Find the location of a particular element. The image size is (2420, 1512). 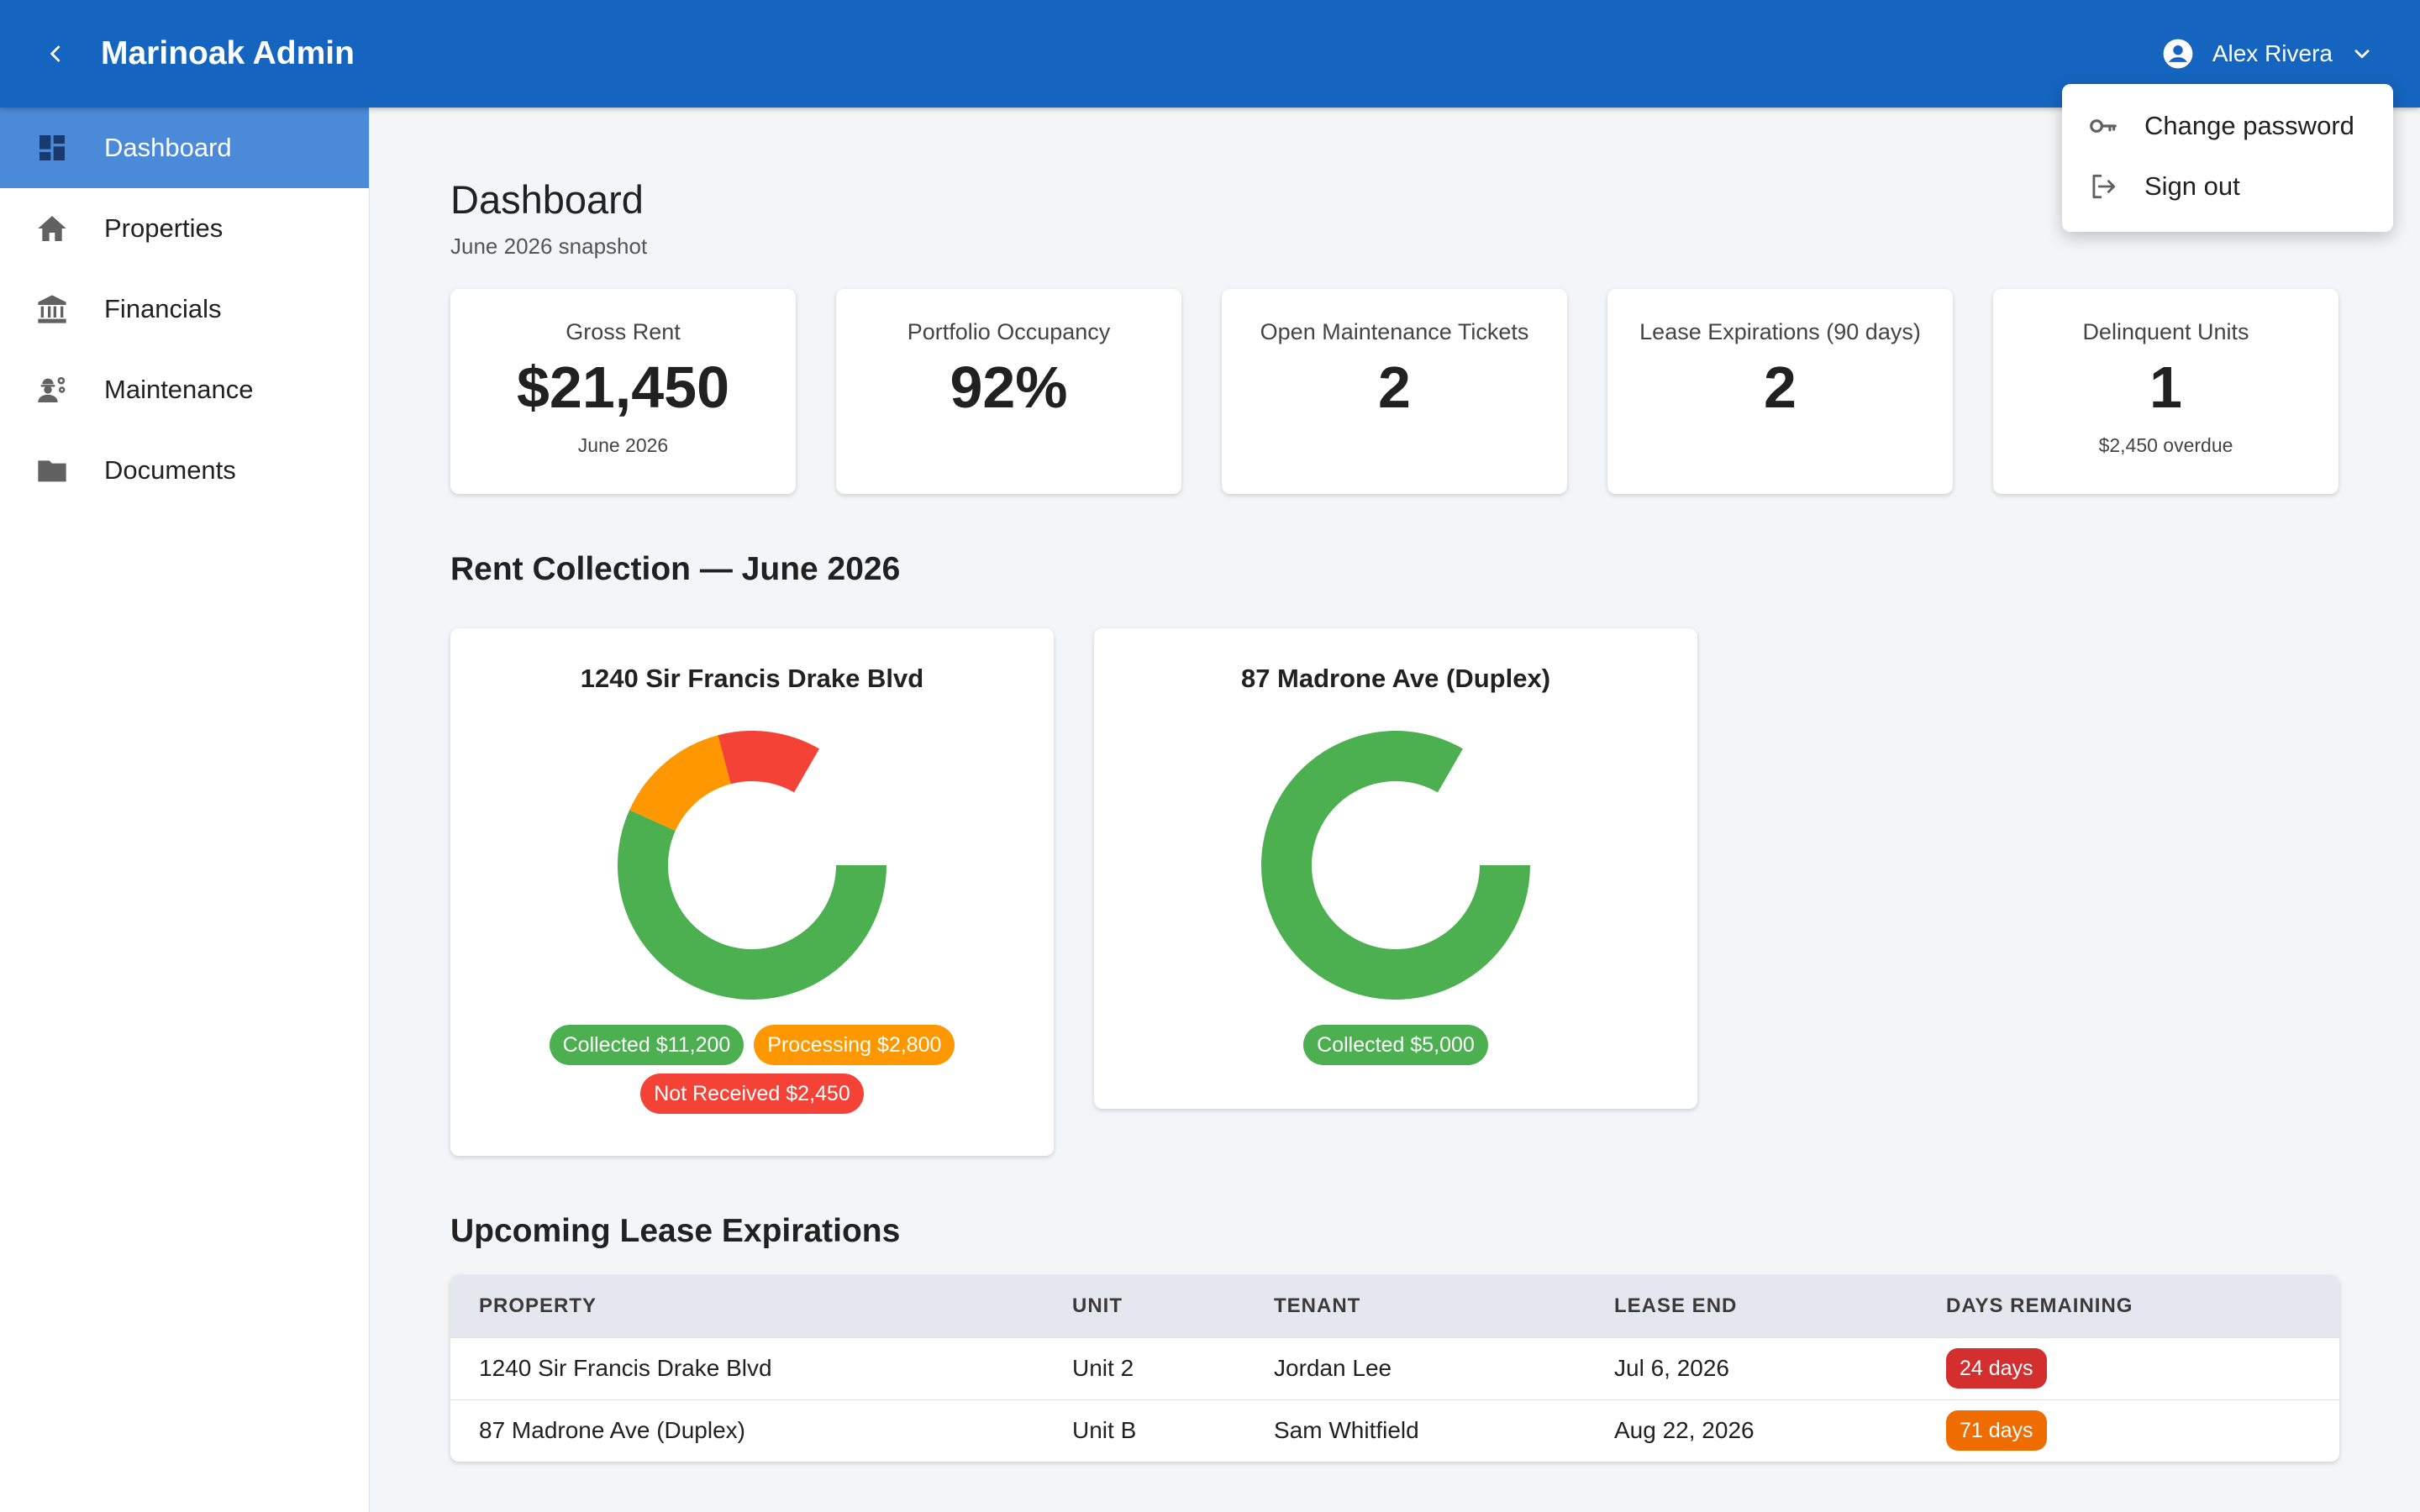

sidebar-item-financials: Financials is located at coordinates (184, 309).